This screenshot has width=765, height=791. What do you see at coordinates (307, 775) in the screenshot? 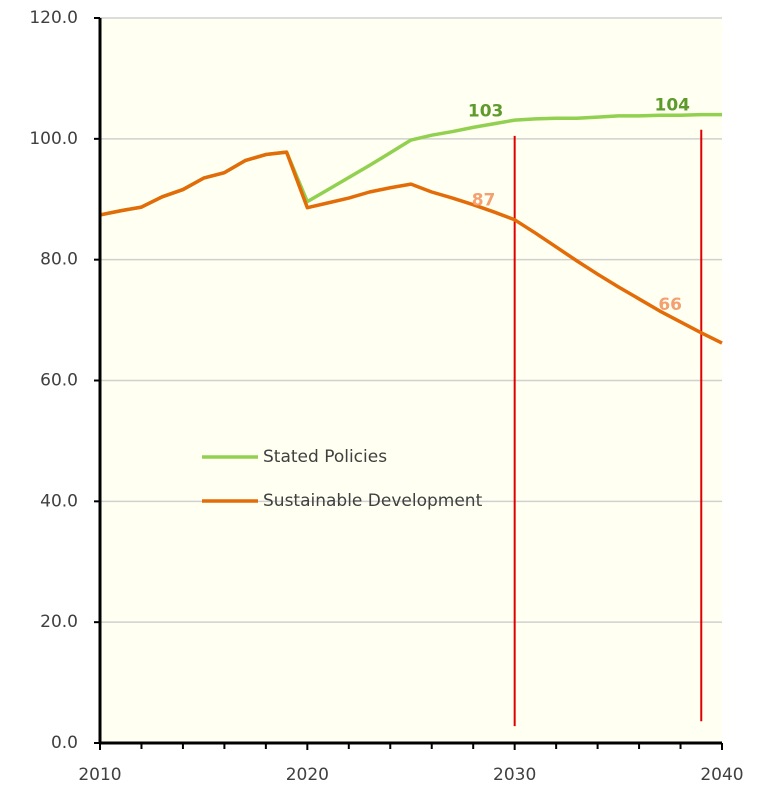
I see `x-tick-label: 2020` at bounding box center [307, 775].